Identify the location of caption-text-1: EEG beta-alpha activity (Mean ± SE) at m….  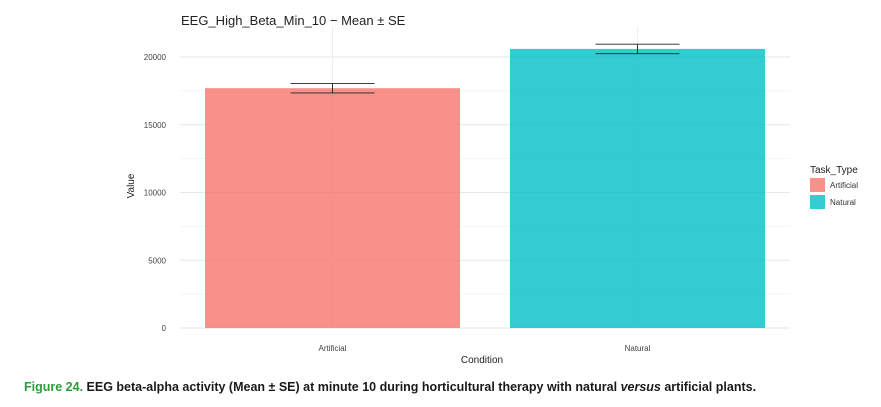
(352, 387).